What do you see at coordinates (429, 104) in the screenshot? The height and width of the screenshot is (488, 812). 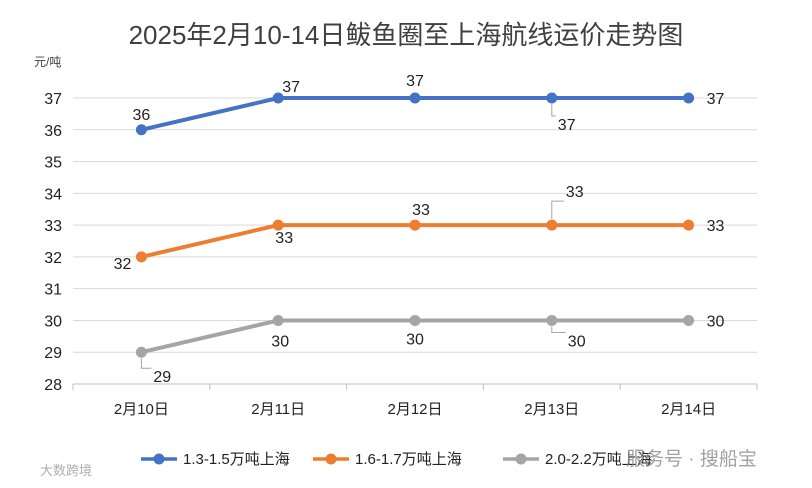 I see `series-1: 36 37 37 37 37` at bounding box center [429, 104].